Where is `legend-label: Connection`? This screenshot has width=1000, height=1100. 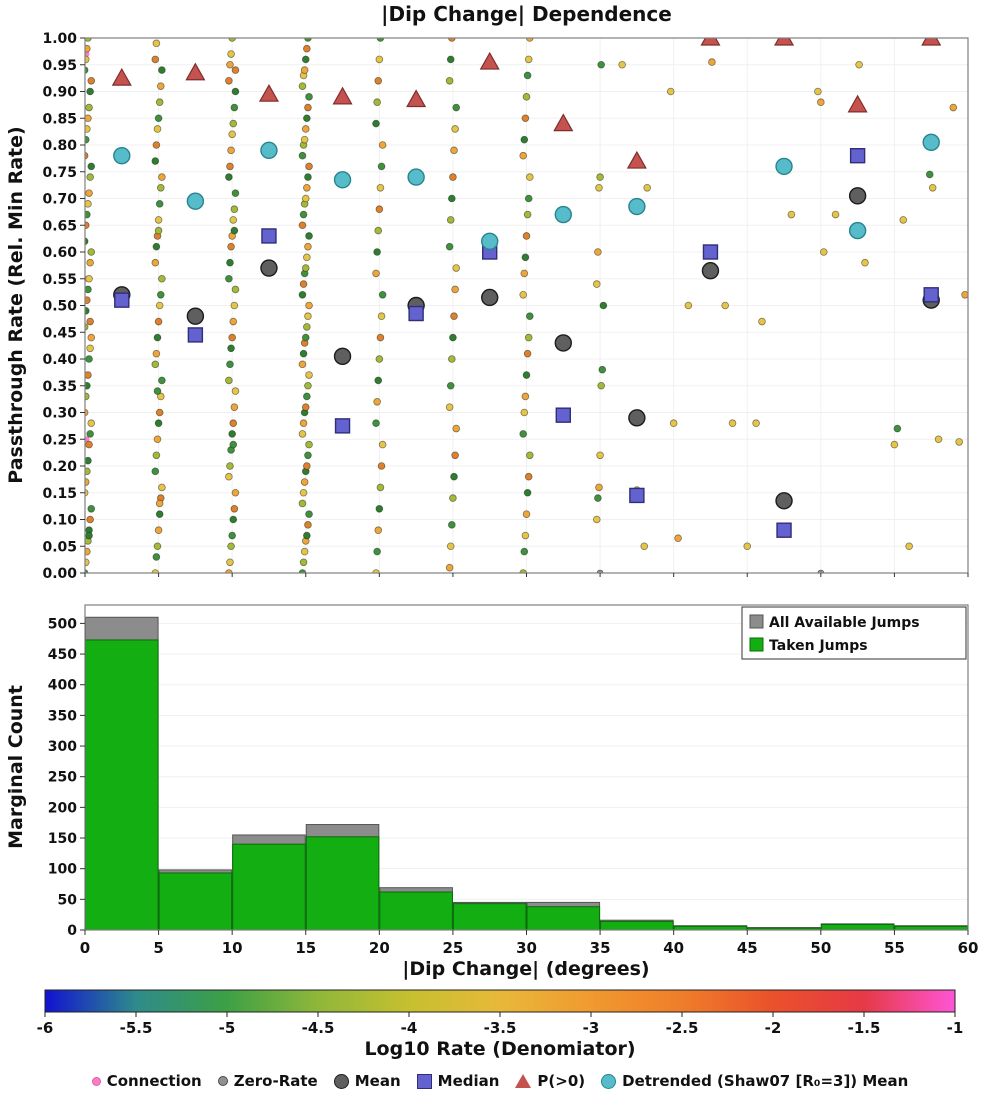 legend-label: Connection is located at coordinates (154, 1081).